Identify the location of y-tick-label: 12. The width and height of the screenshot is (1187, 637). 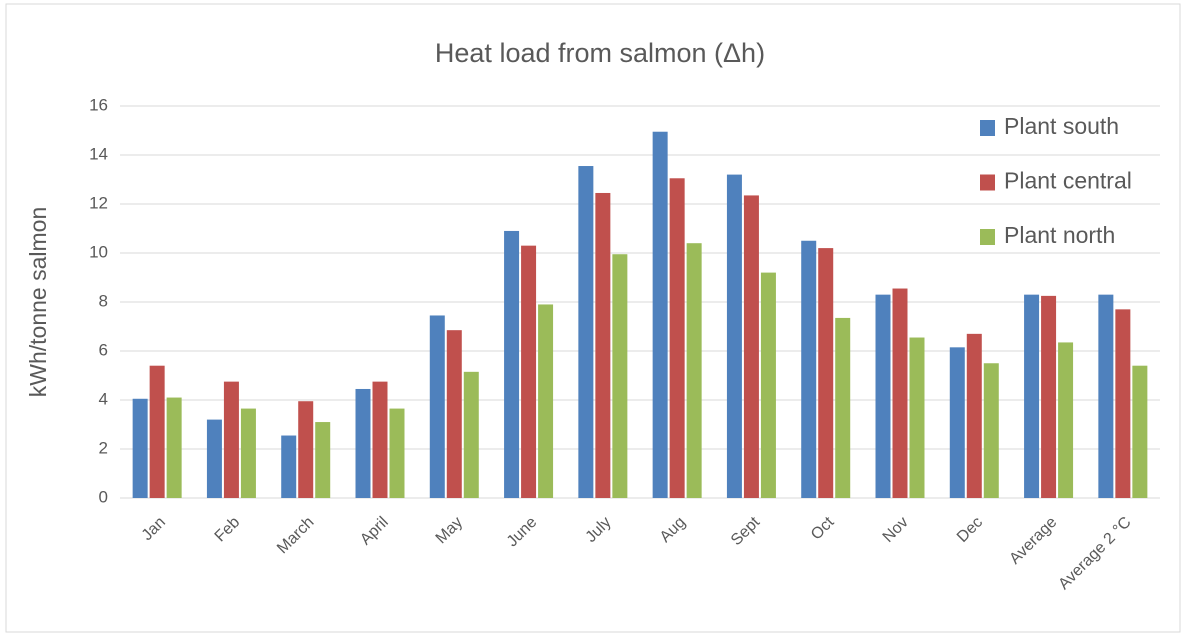
(98, 202).